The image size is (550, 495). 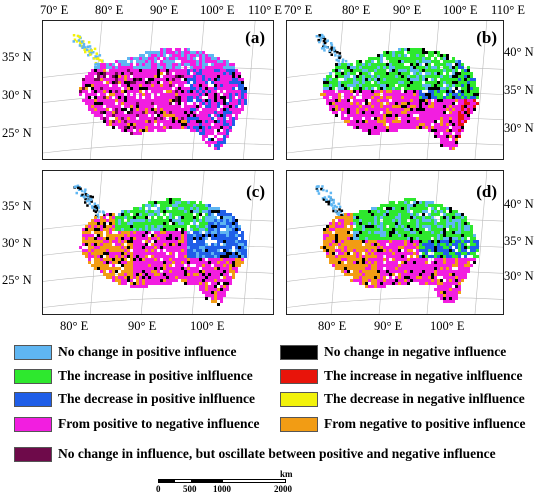 What do you see at coordinates (222, 489) in the screenshot?
I see `scale-bar-label-1000: 1000` at bounding box center [222, 489].